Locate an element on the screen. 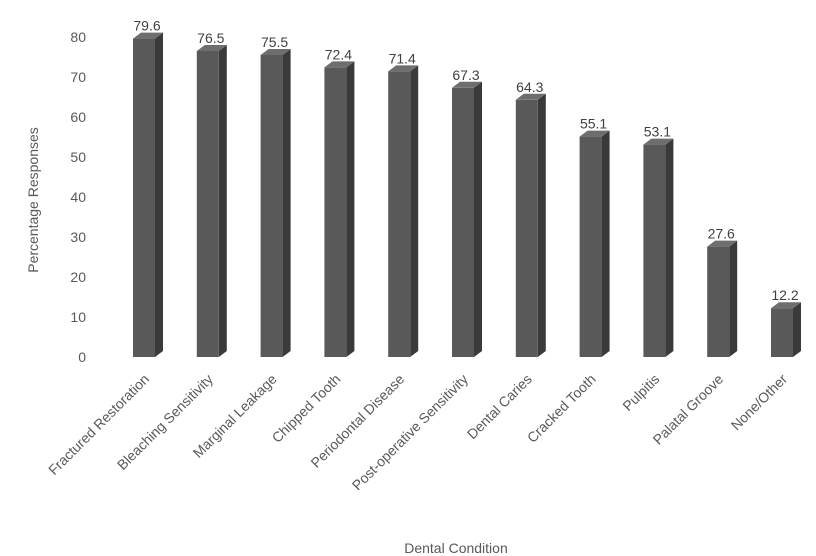  y-axis-title: Percentage Responses is located at coordinates (33, 200).